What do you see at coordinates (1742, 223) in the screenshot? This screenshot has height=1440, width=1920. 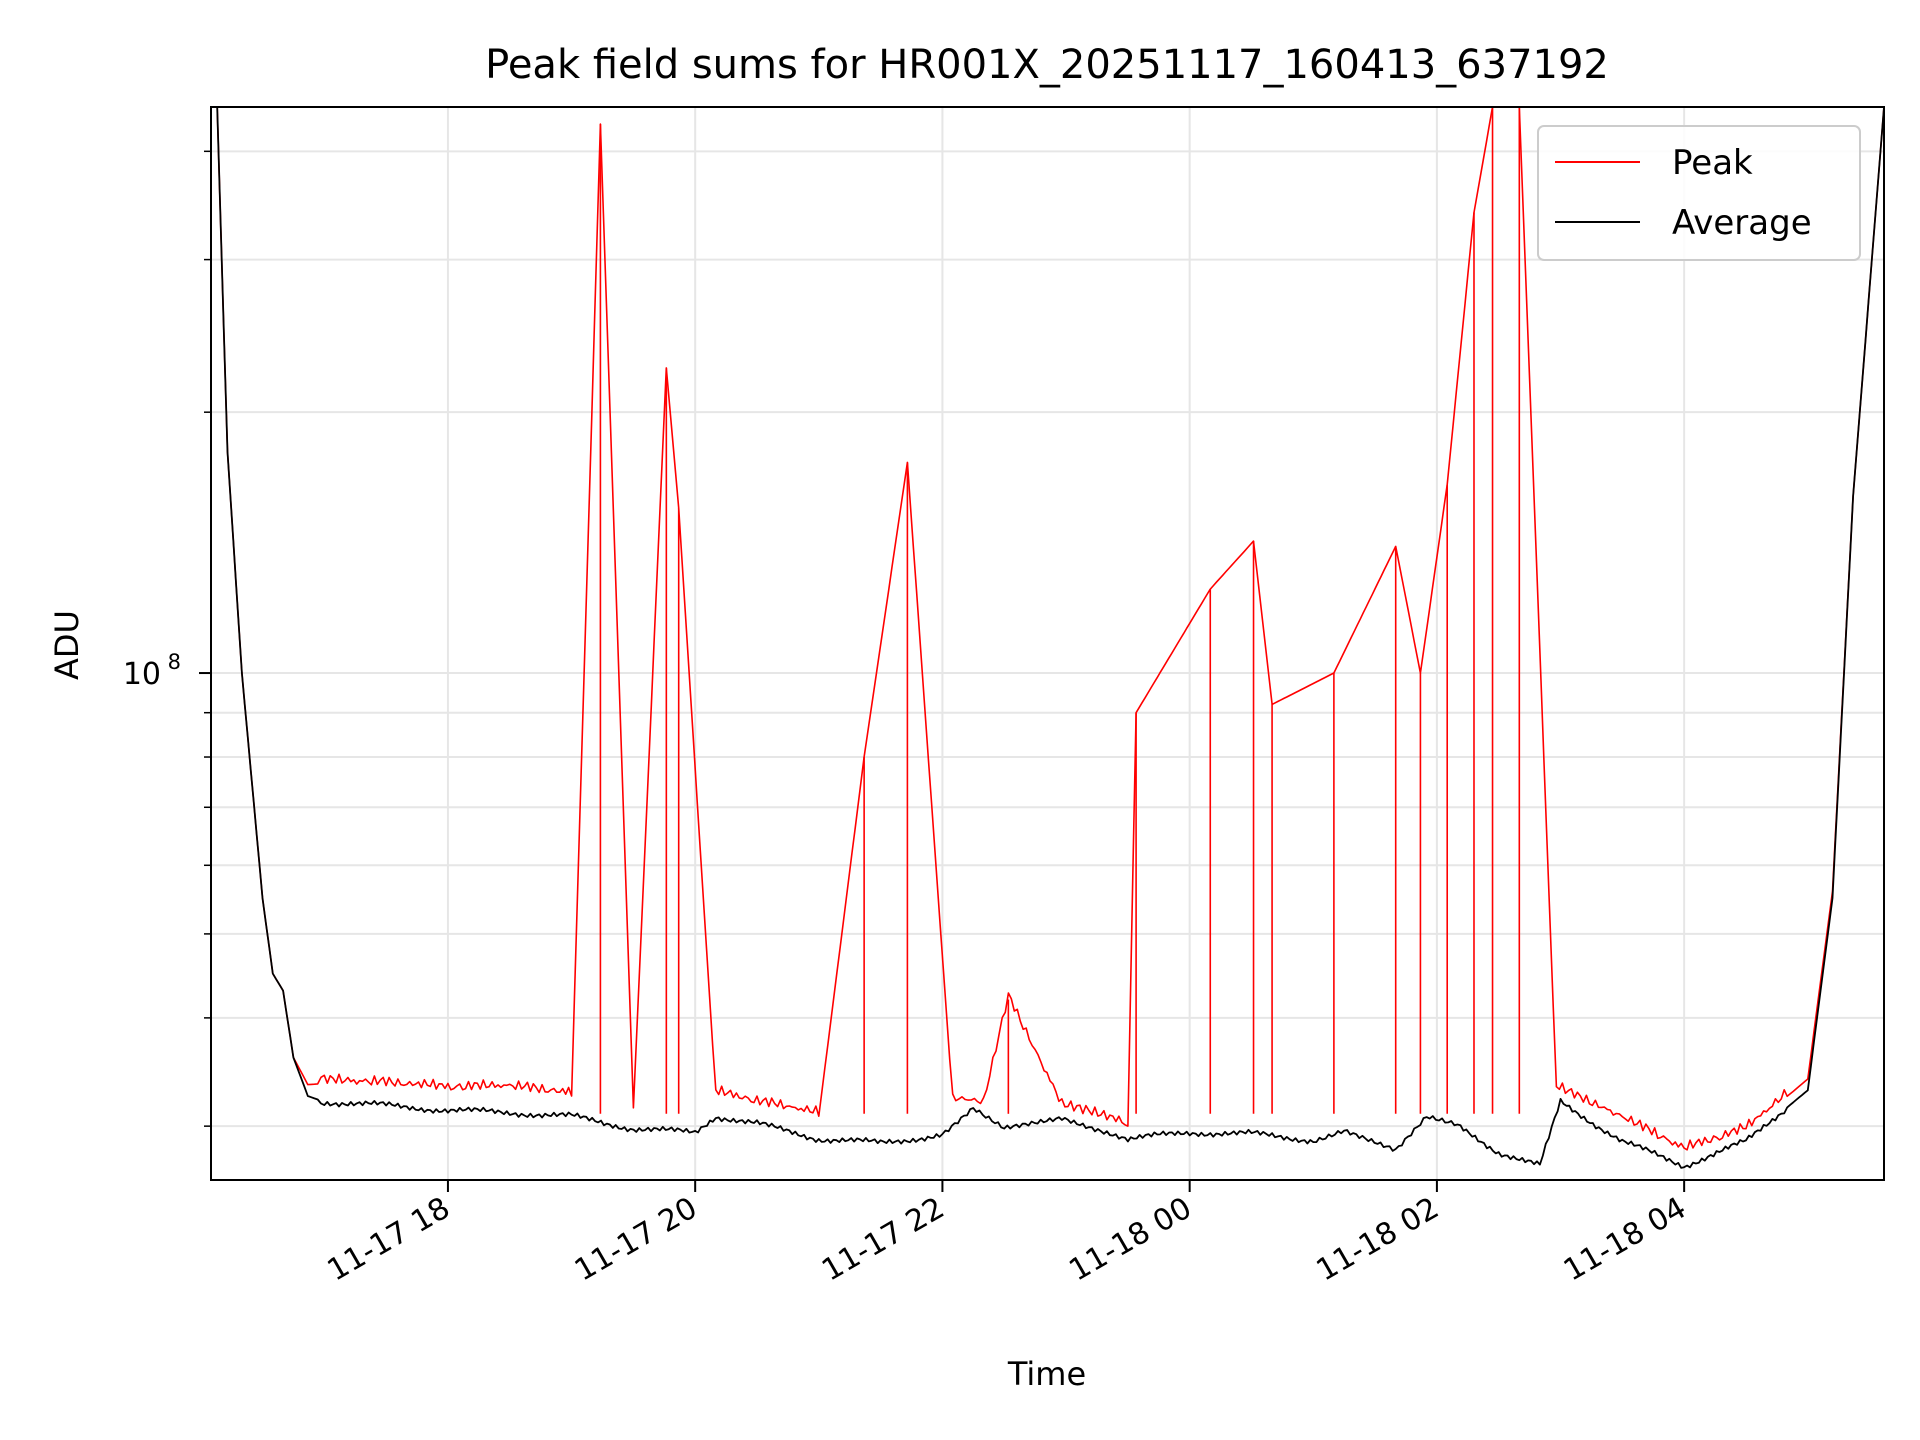 I see `legend-label-average: Average` at bounding box center [1742, 223].